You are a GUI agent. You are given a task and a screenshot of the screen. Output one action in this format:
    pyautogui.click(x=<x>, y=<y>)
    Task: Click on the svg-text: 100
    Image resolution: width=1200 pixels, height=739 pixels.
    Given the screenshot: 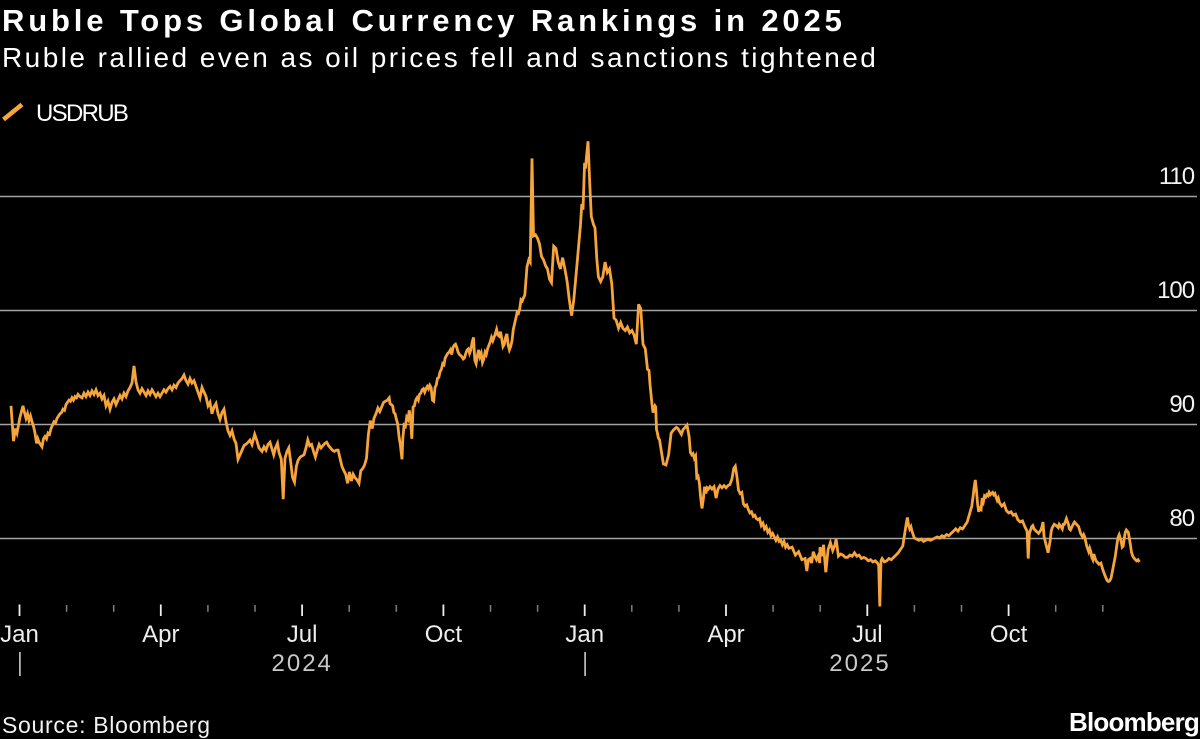 What is the action you would take?
    pyautogui.click(x=1176, y=290)
    